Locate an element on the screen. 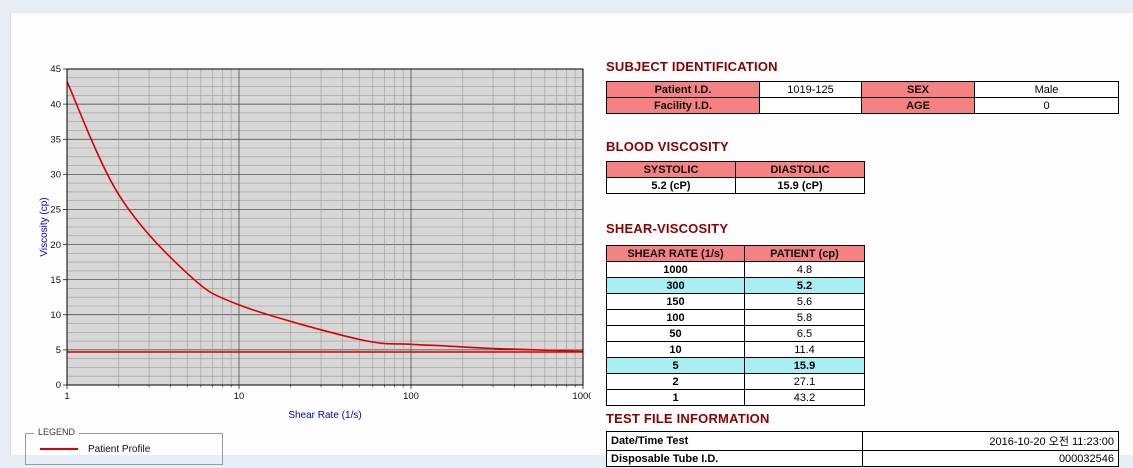 This screenshot has height=468, width=1133. svg-text: 1 is located at coordinates (66, 396).